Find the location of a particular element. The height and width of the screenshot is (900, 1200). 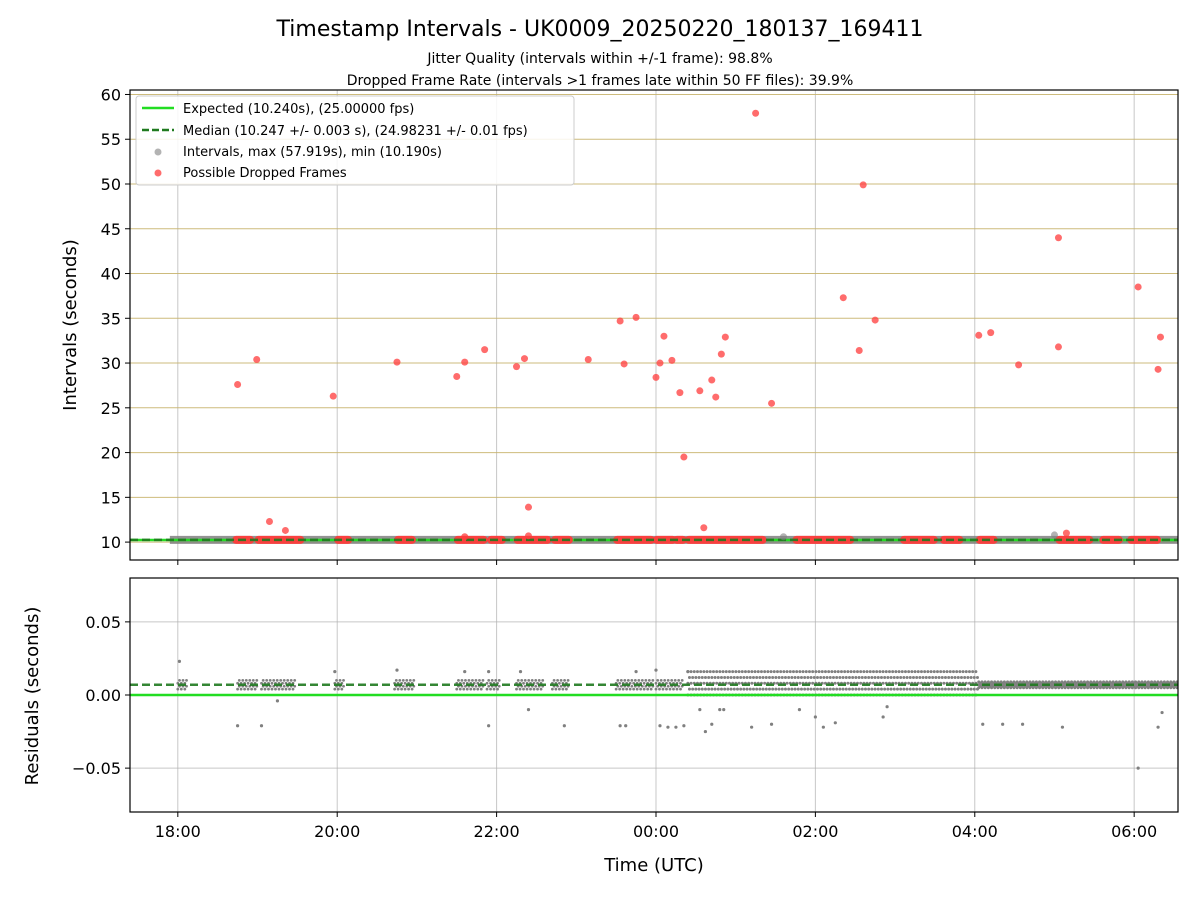

x-tick-label: 18:00 is located at coordinates (178, 831).